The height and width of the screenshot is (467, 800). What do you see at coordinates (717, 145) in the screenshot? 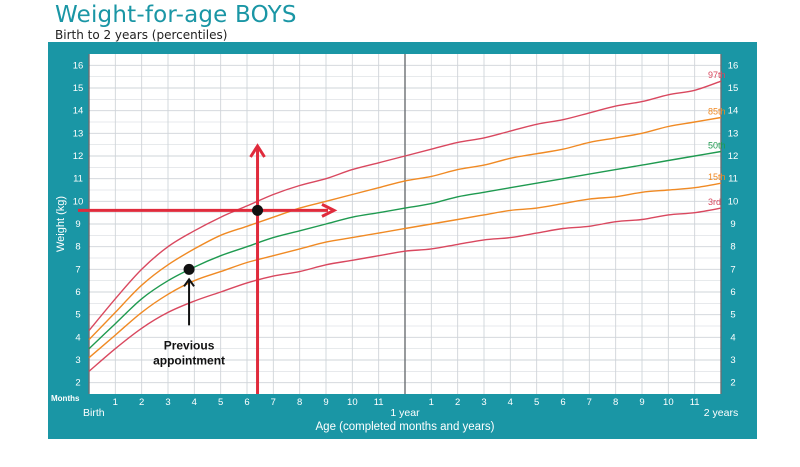
I see `curve-label-50th: 50th` at bounding box center [717, 145].